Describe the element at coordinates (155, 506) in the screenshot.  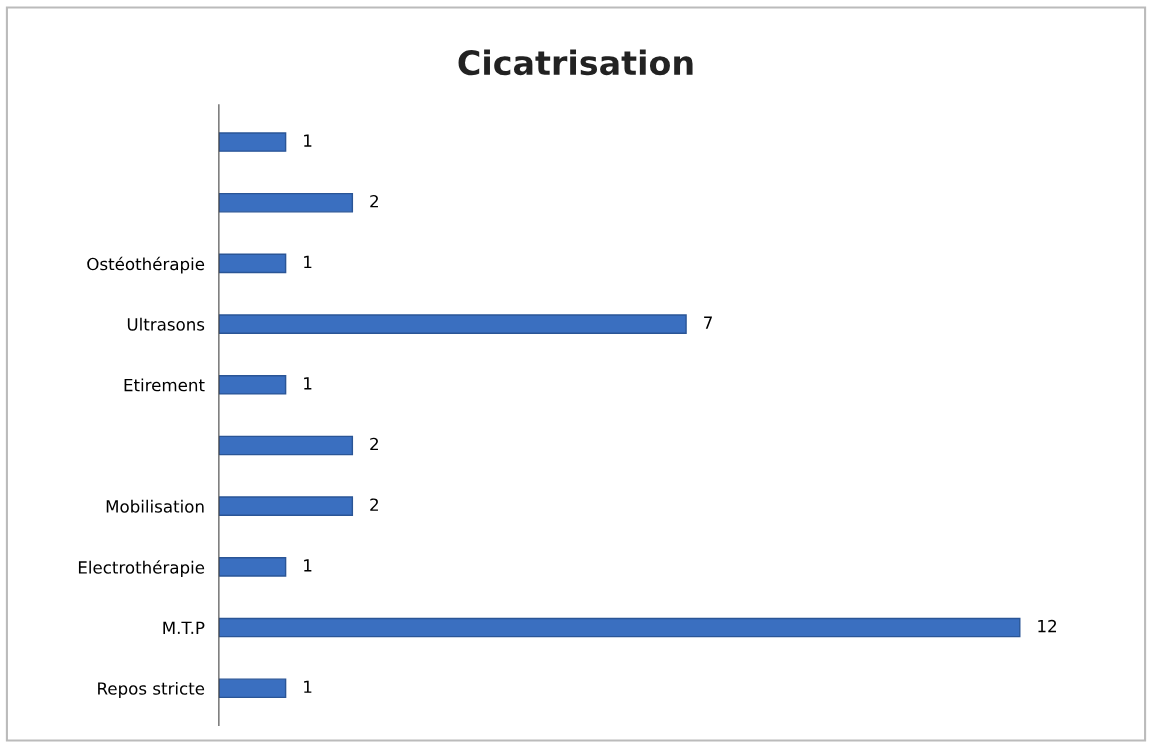
I see `y-tick-label: Mobilisation` at that location.